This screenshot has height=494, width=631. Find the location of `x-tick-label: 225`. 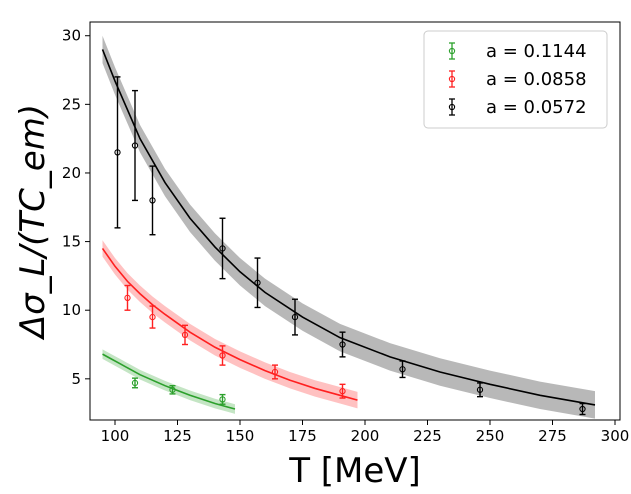

x-tick-label: 225 is located at coordinates (427, 436).